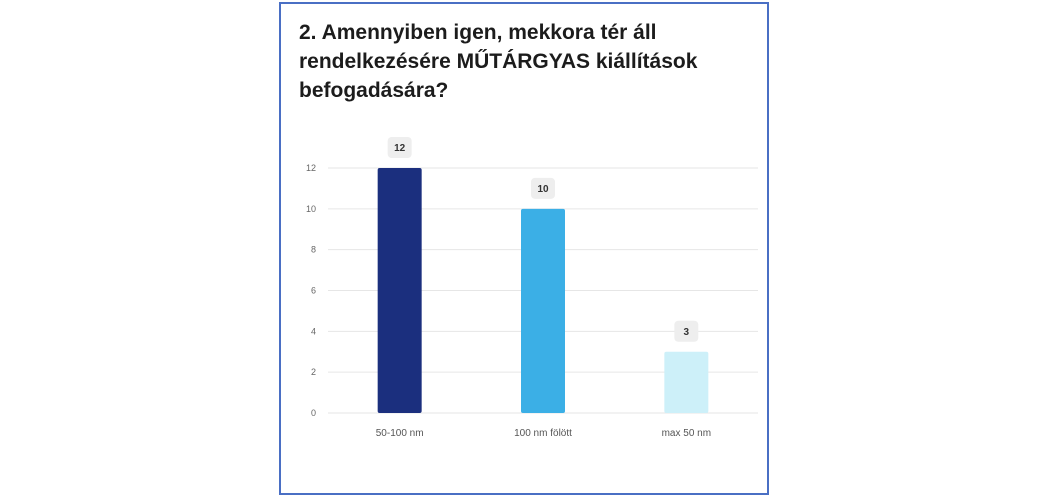  Describe the element at coordinates (311, 209) in the screenshot. I see `y-tick-label: 10` at that location.